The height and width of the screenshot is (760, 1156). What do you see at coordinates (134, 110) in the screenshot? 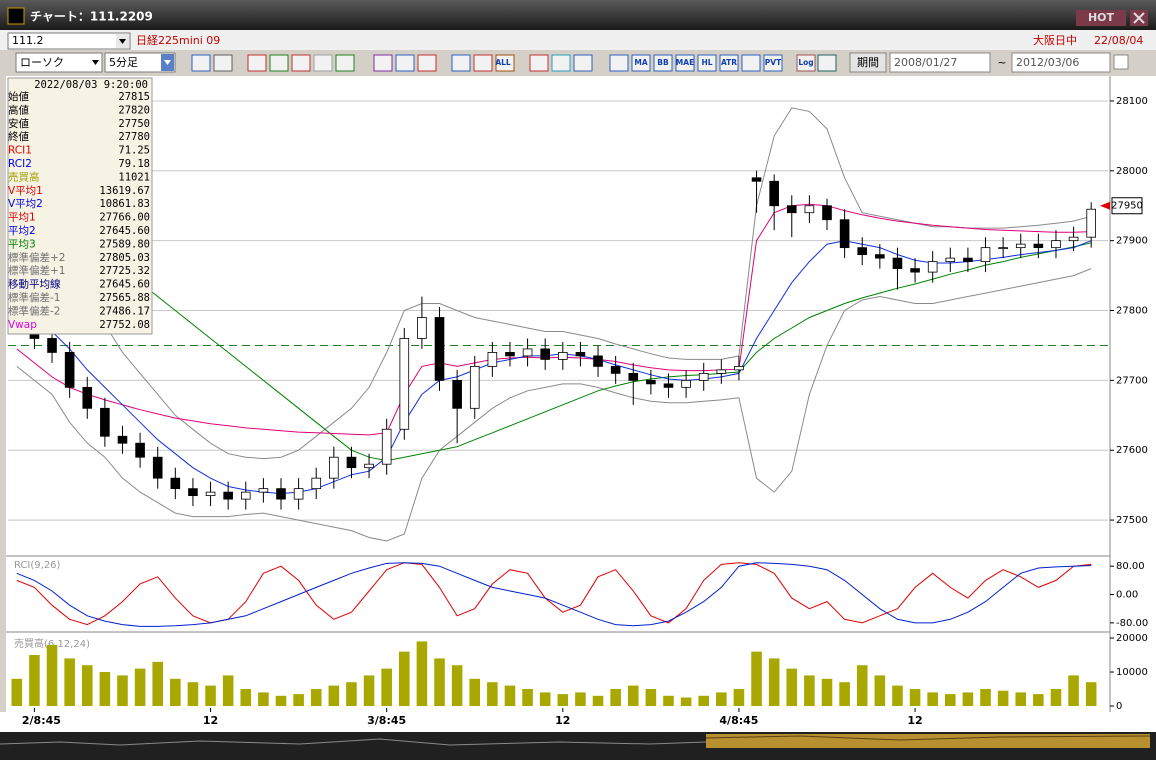
I see `info-value: 27820` at bounding box center [134, 110].